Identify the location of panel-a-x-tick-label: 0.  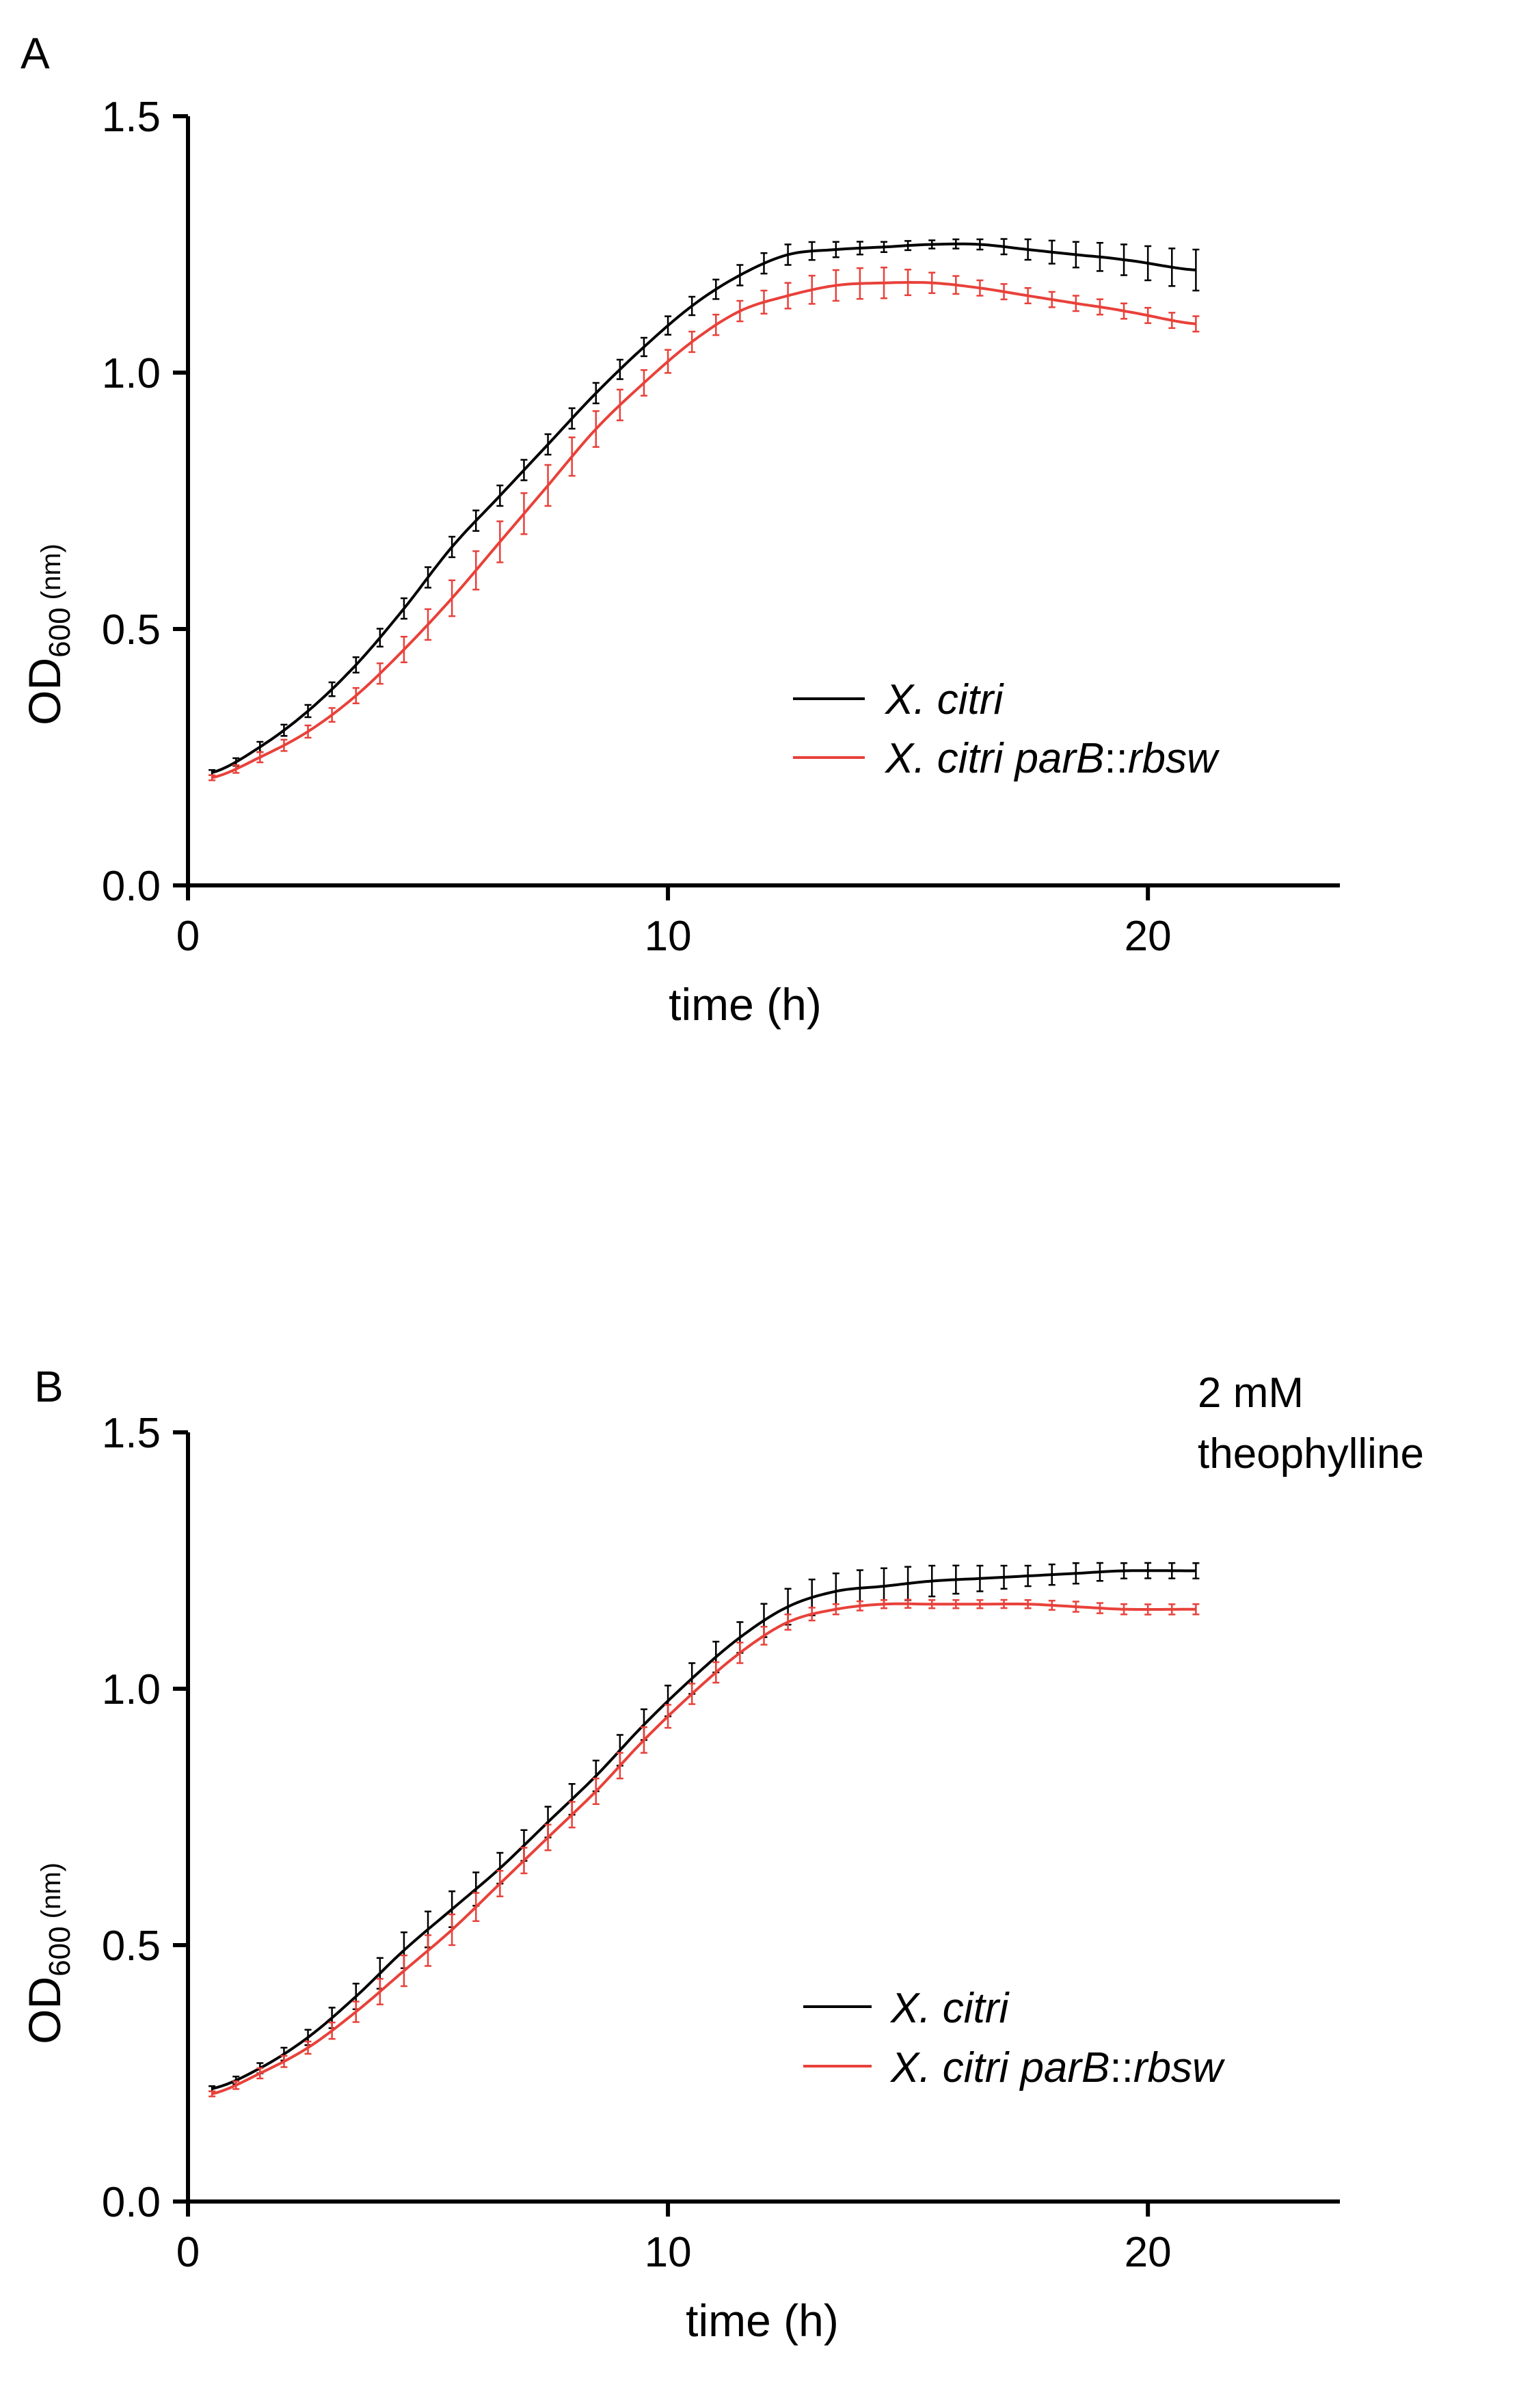
(188, 936).